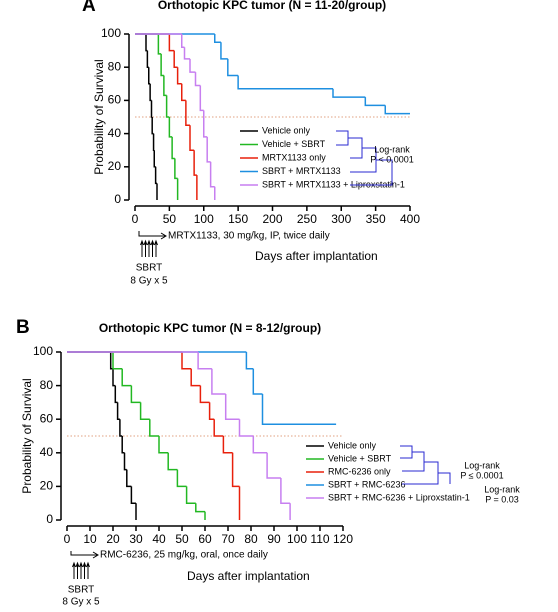 The height and width of the screenshot is (612, 558). I want to click on x-tick-label: 40, so click(159, 539).